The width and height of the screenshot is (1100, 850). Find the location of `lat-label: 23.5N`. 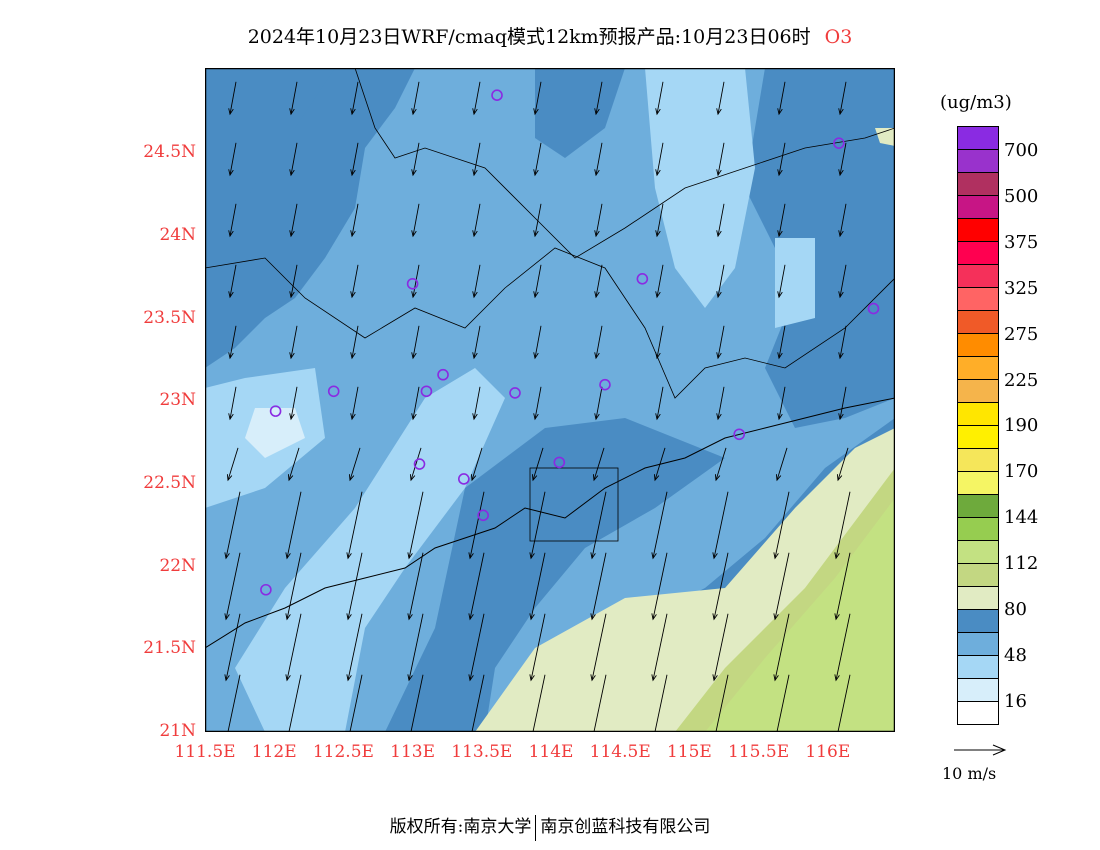

lat-label: 23.5N is located at coordinates (169, 317).